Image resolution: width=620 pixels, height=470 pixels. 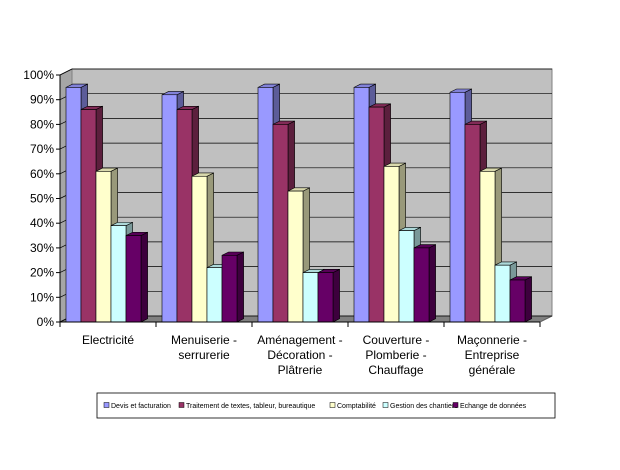 What do you see at coordinates (42, 297) in the screenshot?
I see `y-tick-label: 10%` at bounding box center [42, 297].